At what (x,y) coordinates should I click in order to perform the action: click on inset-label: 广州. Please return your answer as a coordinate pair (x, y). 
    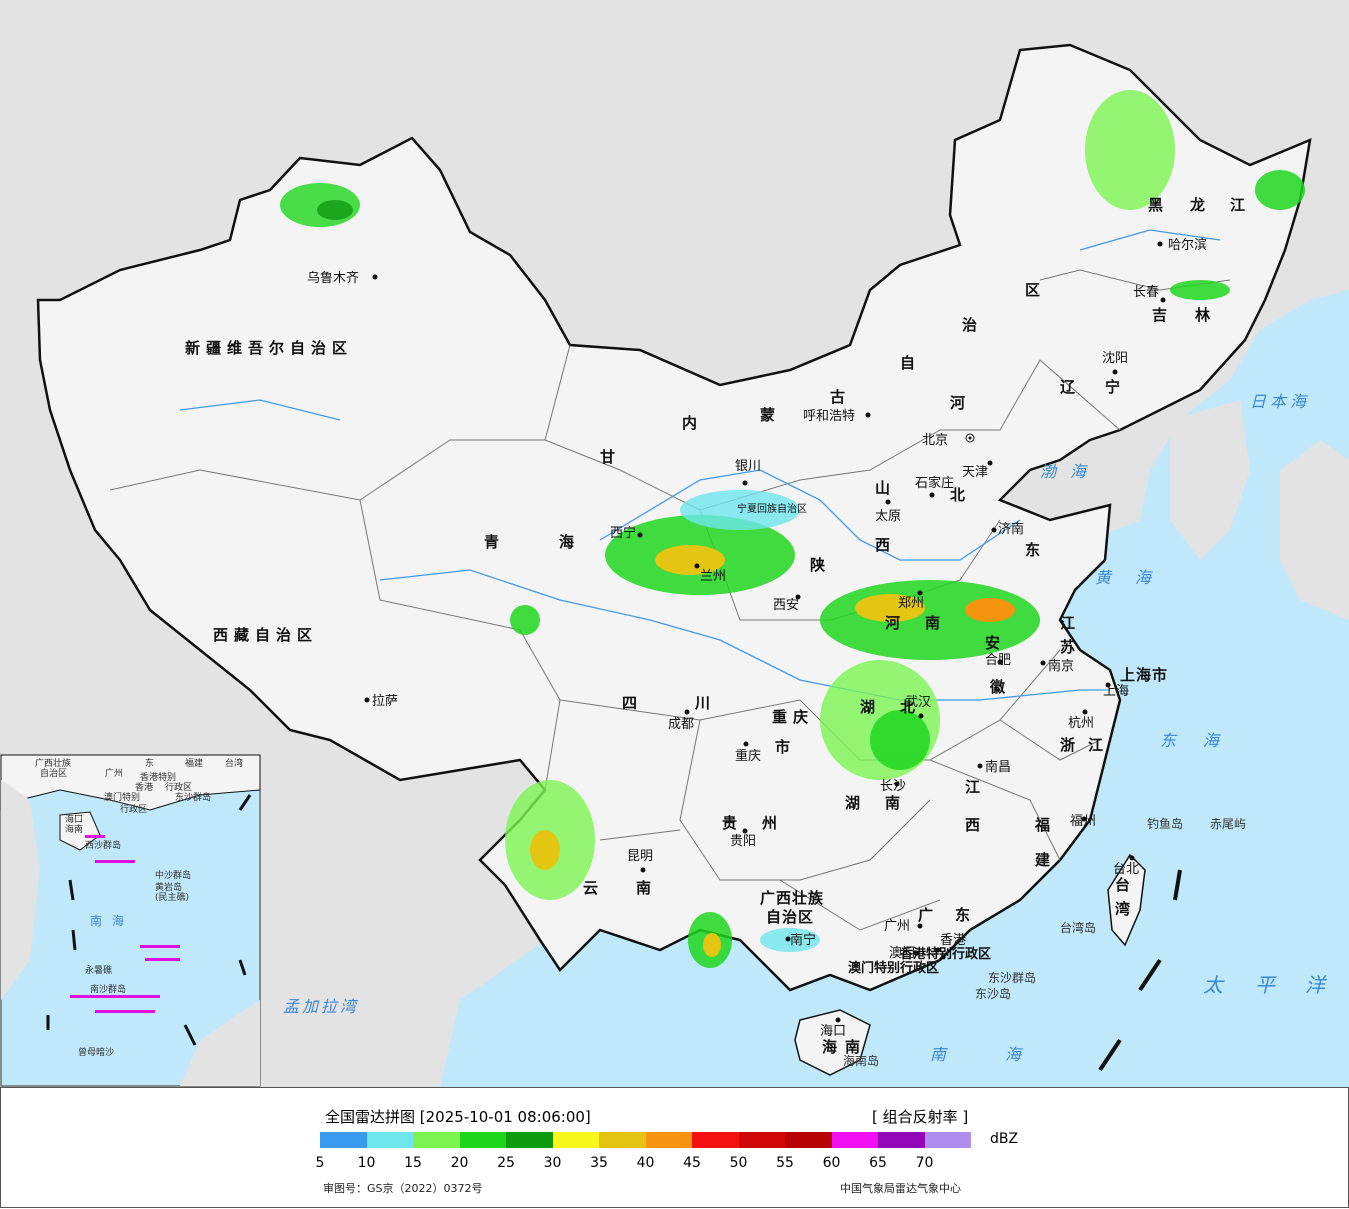
    Looking at the image, I should click on (114, 773).